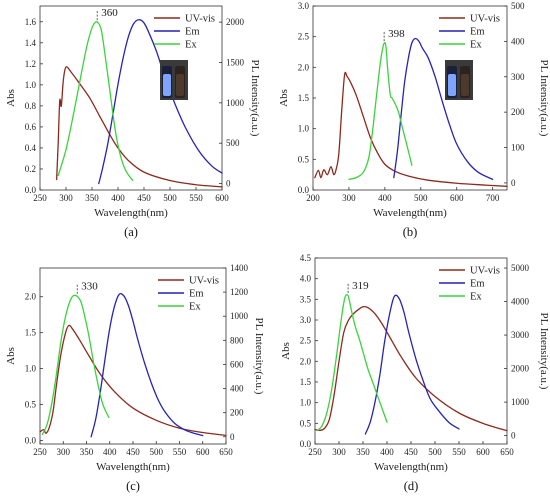 The image size is (550, 500). I want to click on y2-tick-label: 2000, so click(520, 369).